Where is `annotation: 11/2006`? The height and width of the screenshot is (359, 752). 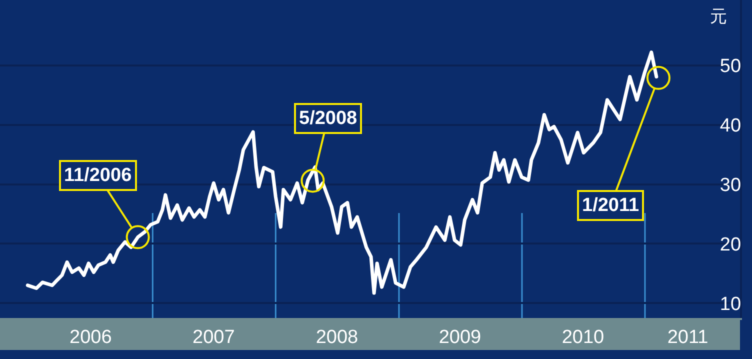
annotation: 11/2006 is located at coordinates (98, 175).